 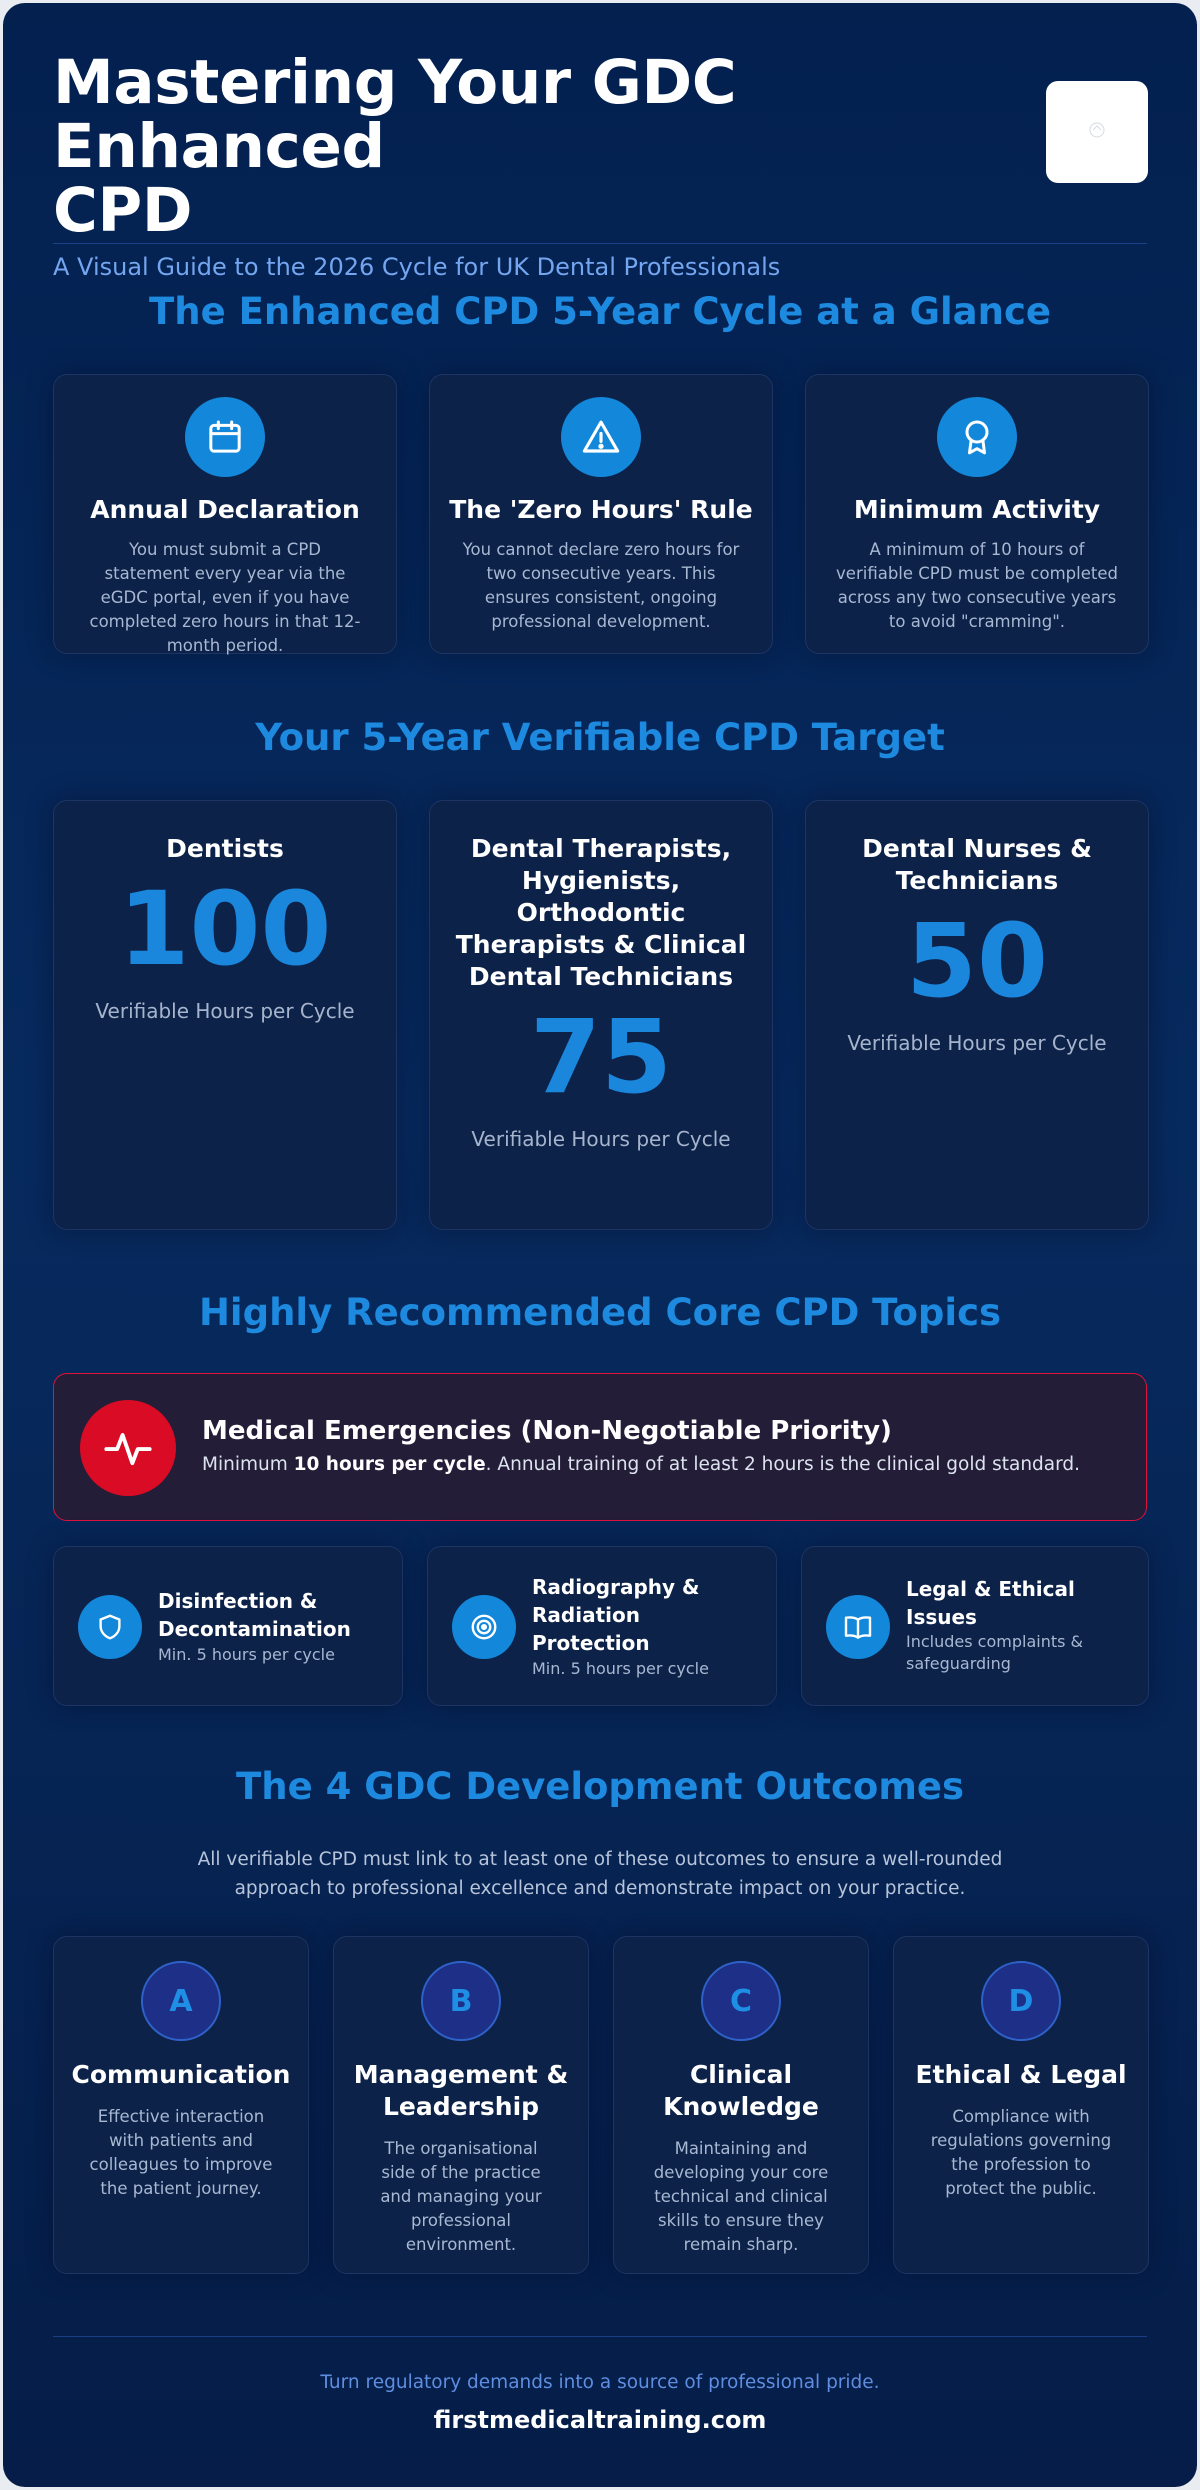 What do you see at coordinates (600, 2420) in the screenshot?
I see `footer-site-link: firstmedicaltraining.com` at bounding box center [600, 2420].